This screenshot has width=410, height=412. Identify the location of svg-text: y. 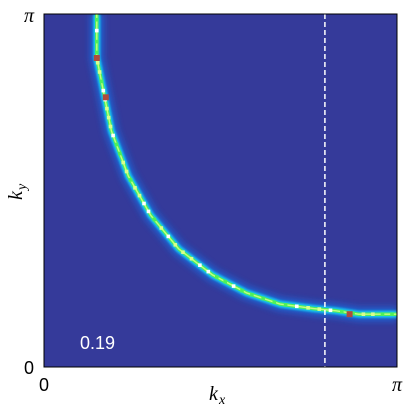
(22, 187).